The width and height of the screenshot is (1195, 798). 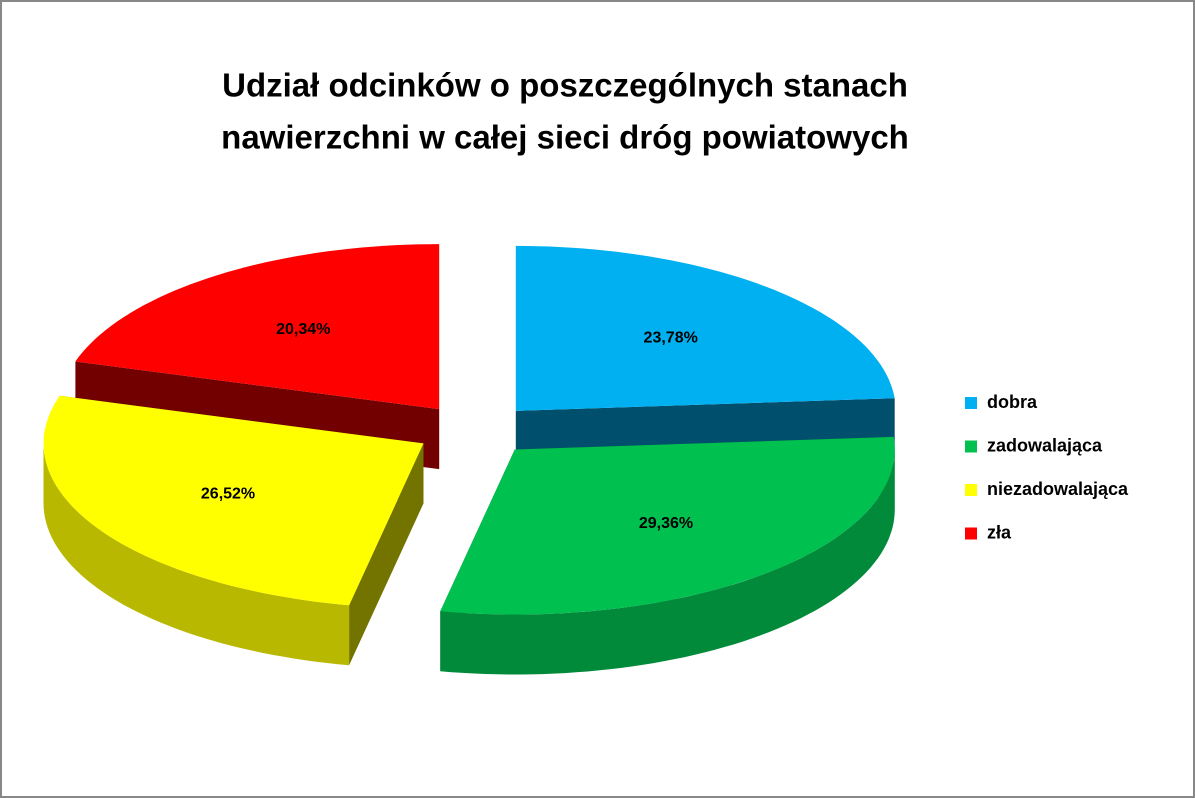 What do you see at coordinates (999, 532) in the screenshot?
I see `legend-label: zła` at bounding box center [999, 532].